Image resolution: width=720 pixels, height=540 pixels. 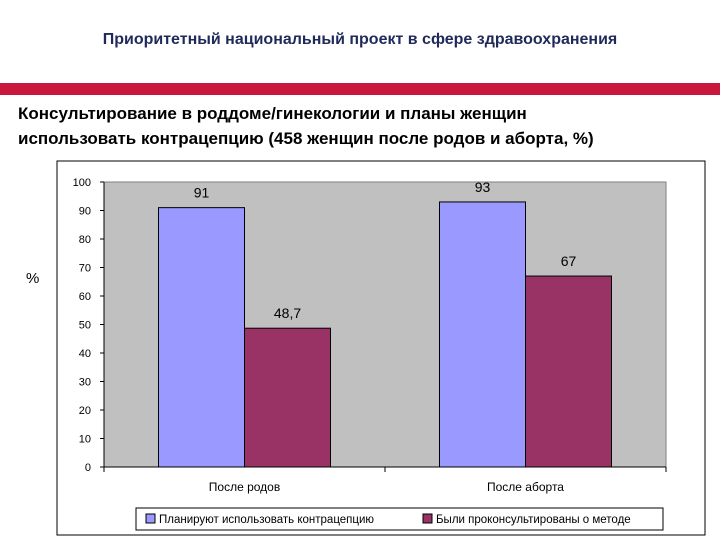 What do you see at coordinates (88, 468) in the screenshot?
I see `y-tick-label: 0` at bounding box center [88, 468].